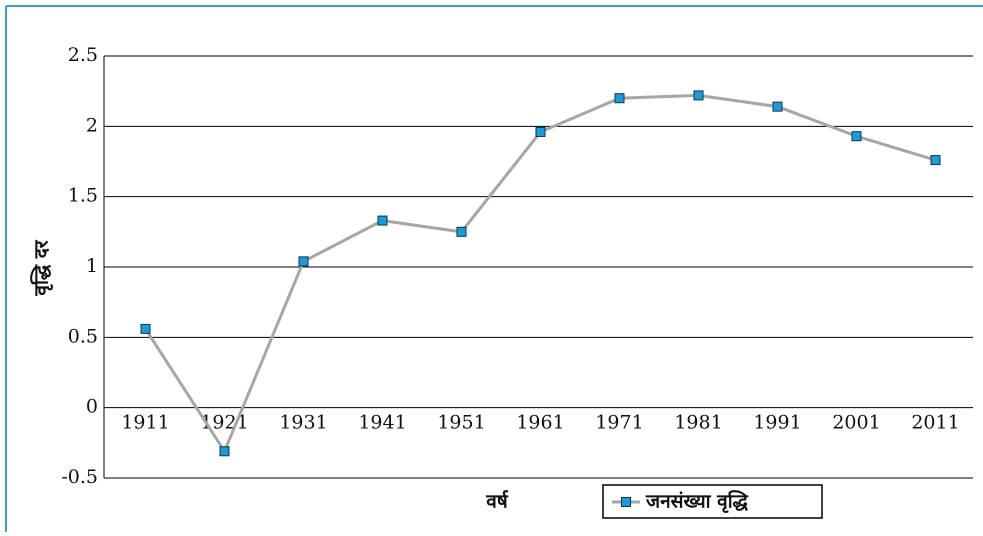 Image resolution: width=983 pixels, height=536 pixels. I want to click on y-tick-label: 1, so click(92, 266).